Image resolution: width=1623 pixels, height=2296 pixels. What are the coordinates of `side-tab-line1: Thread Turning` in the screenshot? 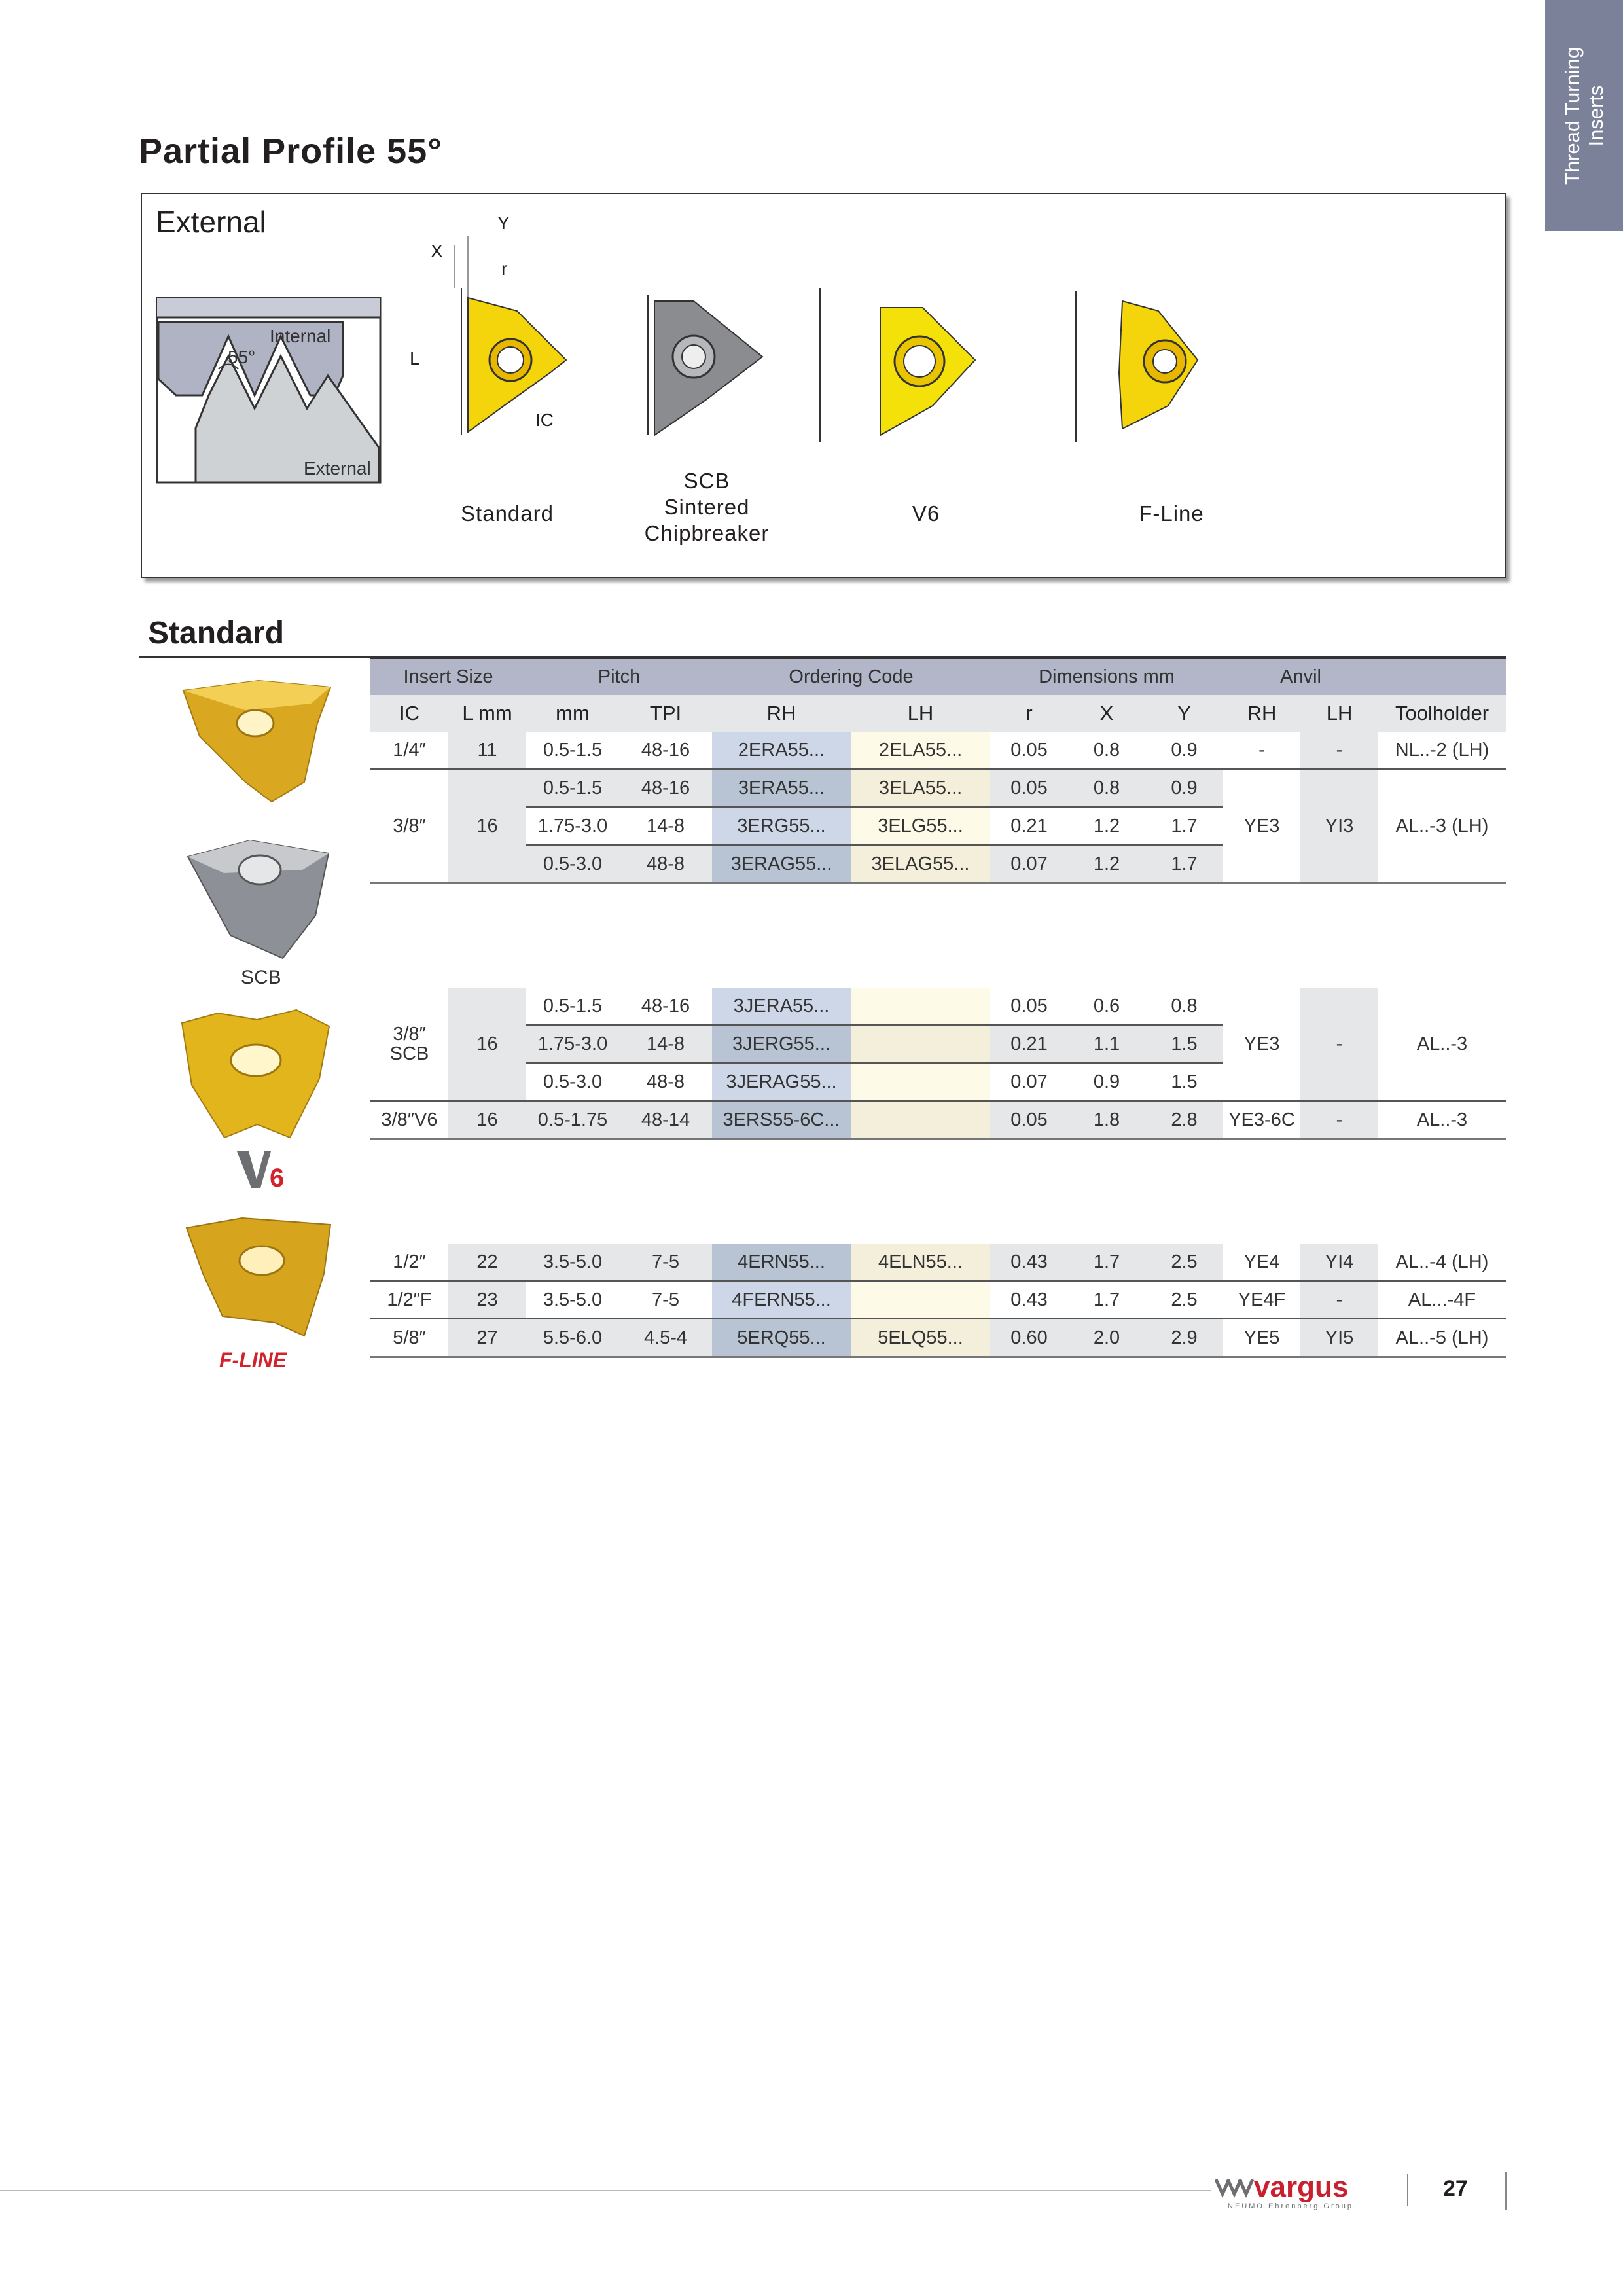 It's located at (1572, 115).